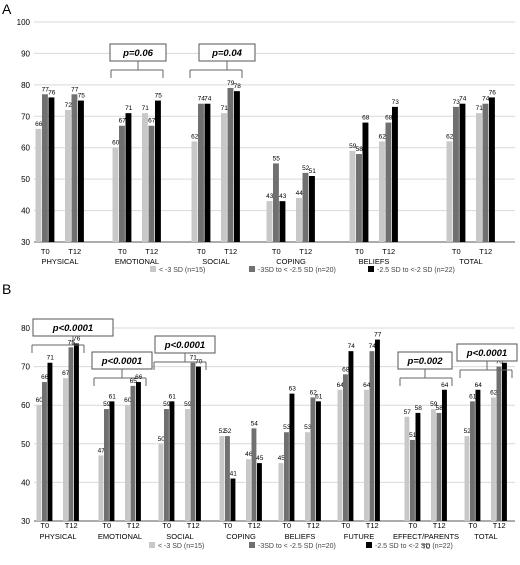 This screenshot has width=520, height=565. Describe the element at coordinates (69, 105) in the screenshot. I see `data-label: 72` at that location.